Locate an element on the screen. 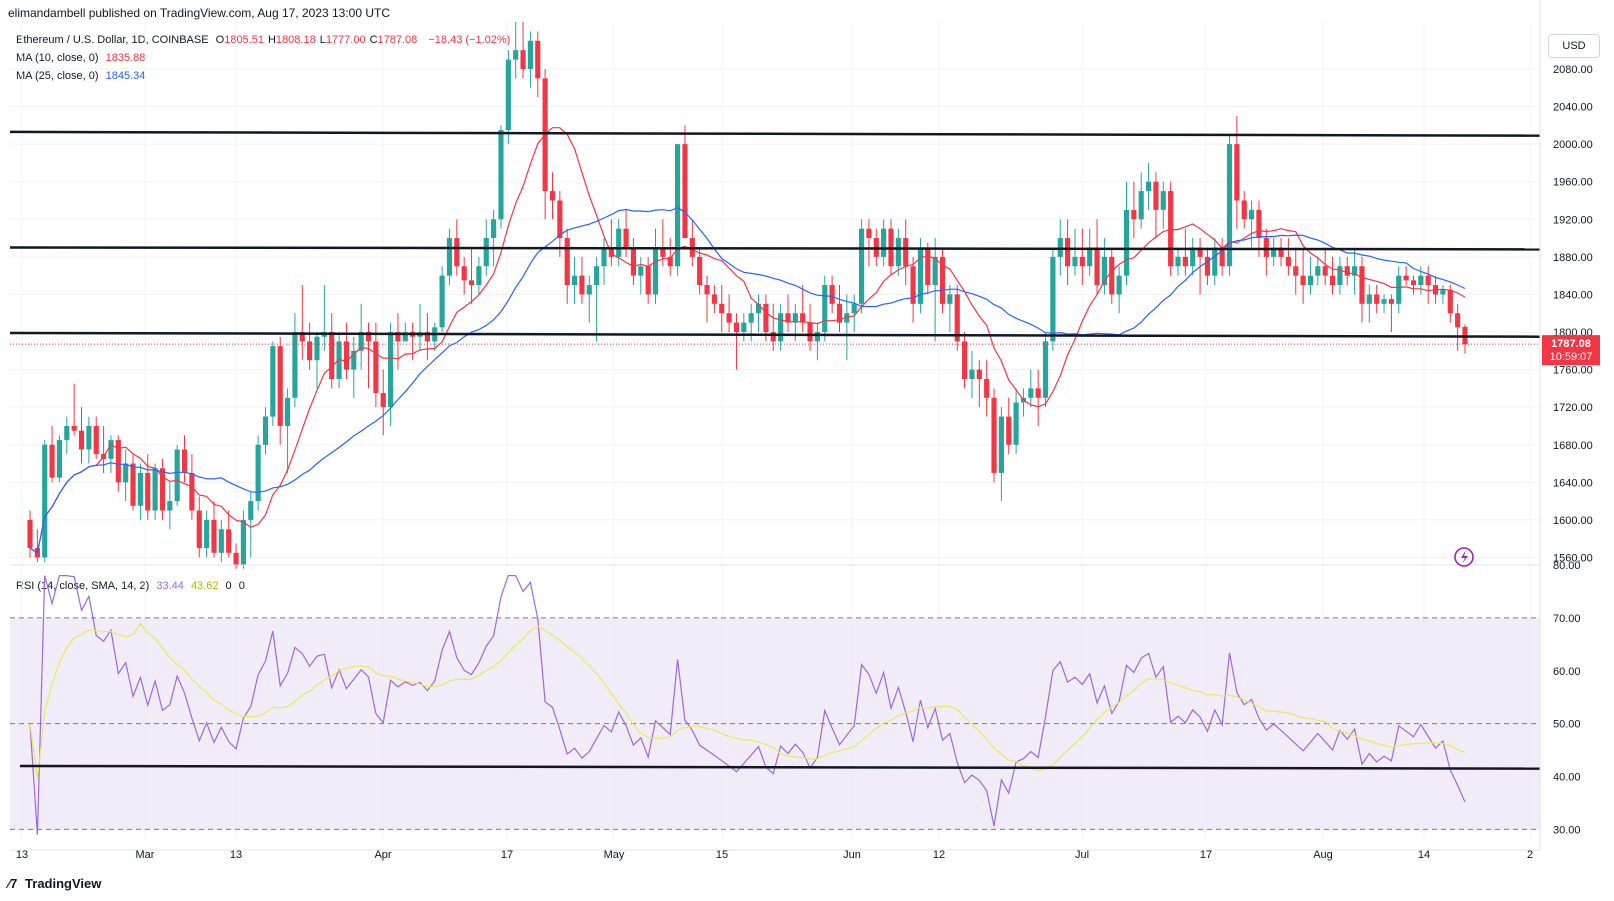 Image resolution: width=1614 pixels, height=901 pixels. price-tick-label: 1640.00 is located at coordinates (1573, 483).